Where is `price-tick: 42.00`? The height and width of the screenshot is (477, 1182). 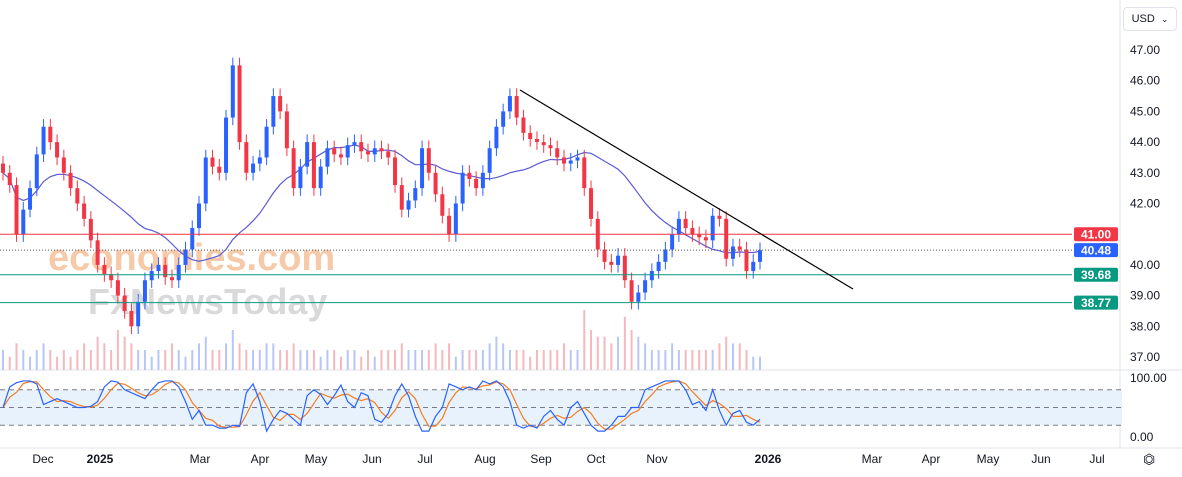
price-tick: 42.00 is located at coordinates (1145, 204).